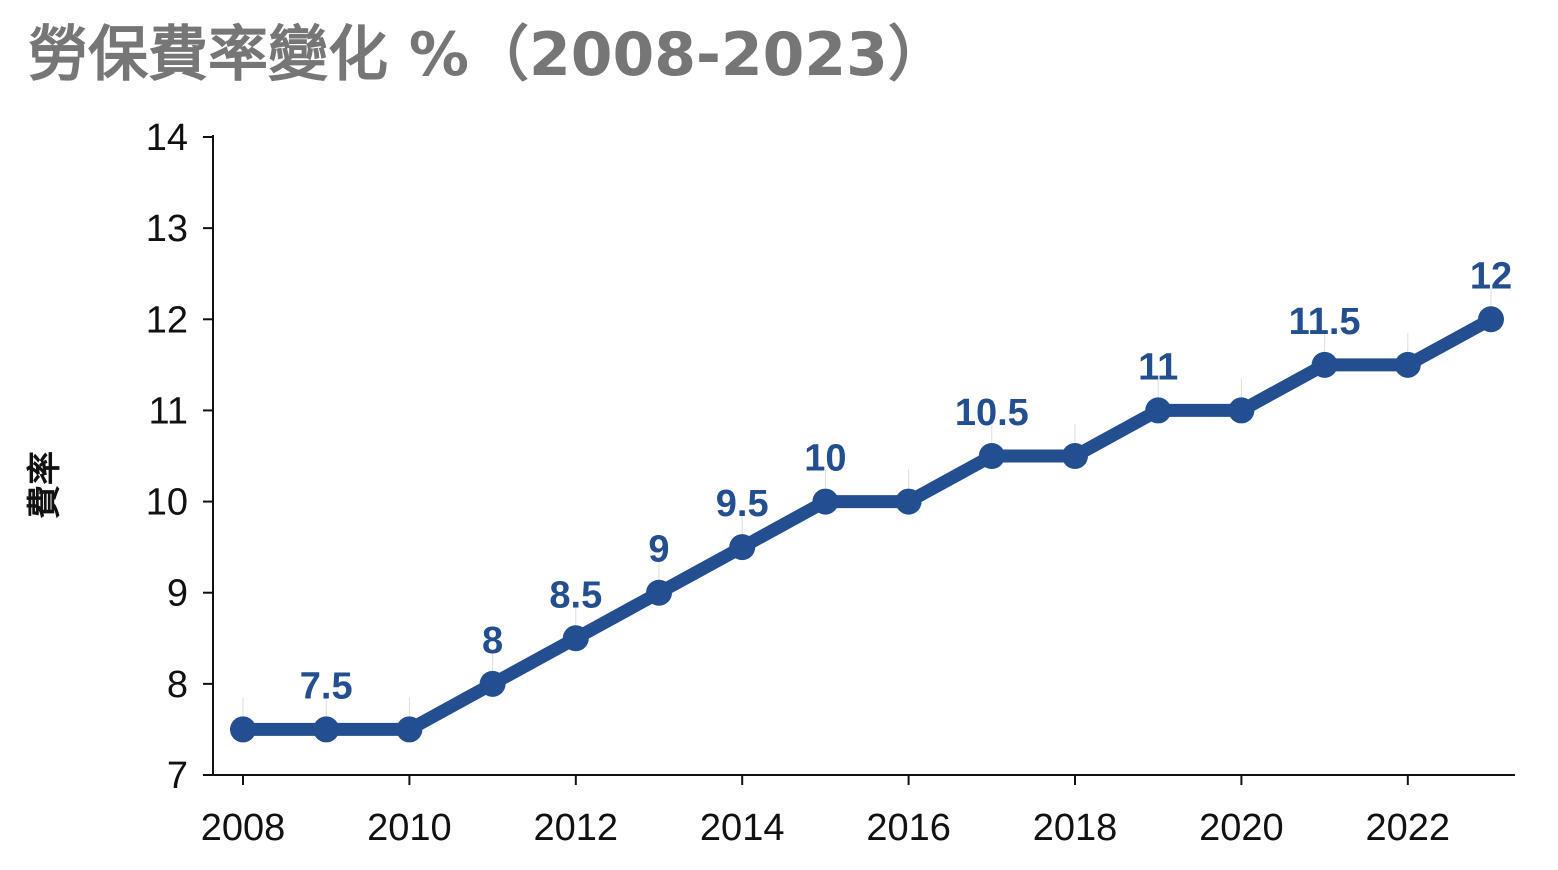 Image resolution: width=1558 pixels, height=870 pixels. What do you see at coordinates (409, 828) in the screenshot?
I see `x-tick-label: 2010` at bounding box center [409, 828].